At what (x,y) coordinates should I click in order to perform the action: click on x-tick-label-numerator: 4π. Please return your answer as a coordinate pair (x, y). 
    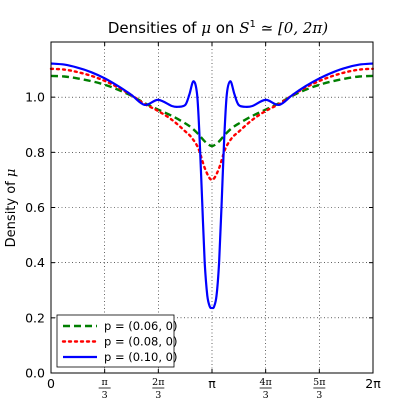
    Looking at the image, I should click on (266, 382).